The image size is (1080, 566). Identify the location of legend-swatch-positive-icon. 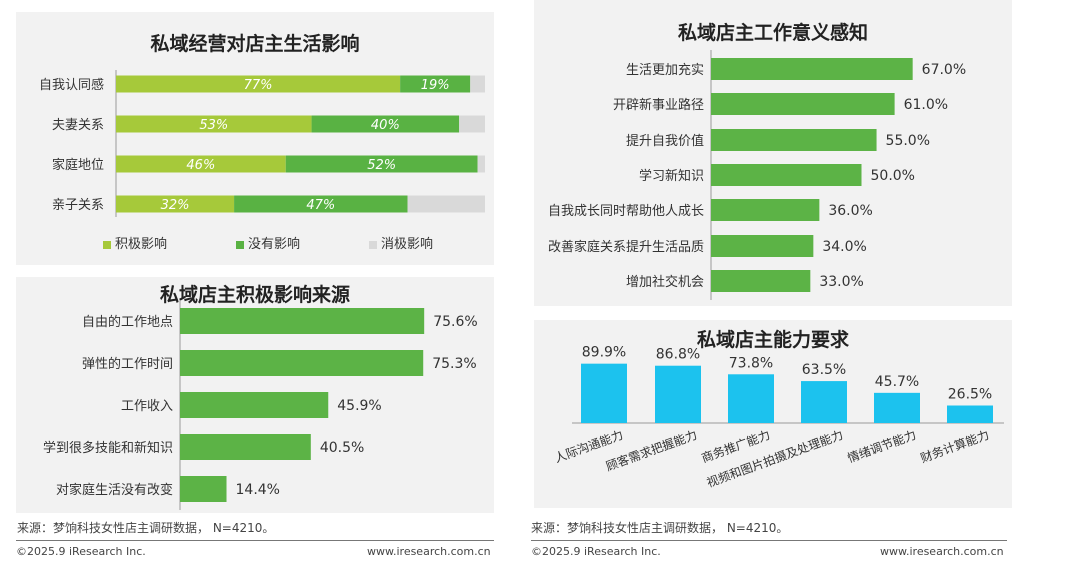
(107, 244).